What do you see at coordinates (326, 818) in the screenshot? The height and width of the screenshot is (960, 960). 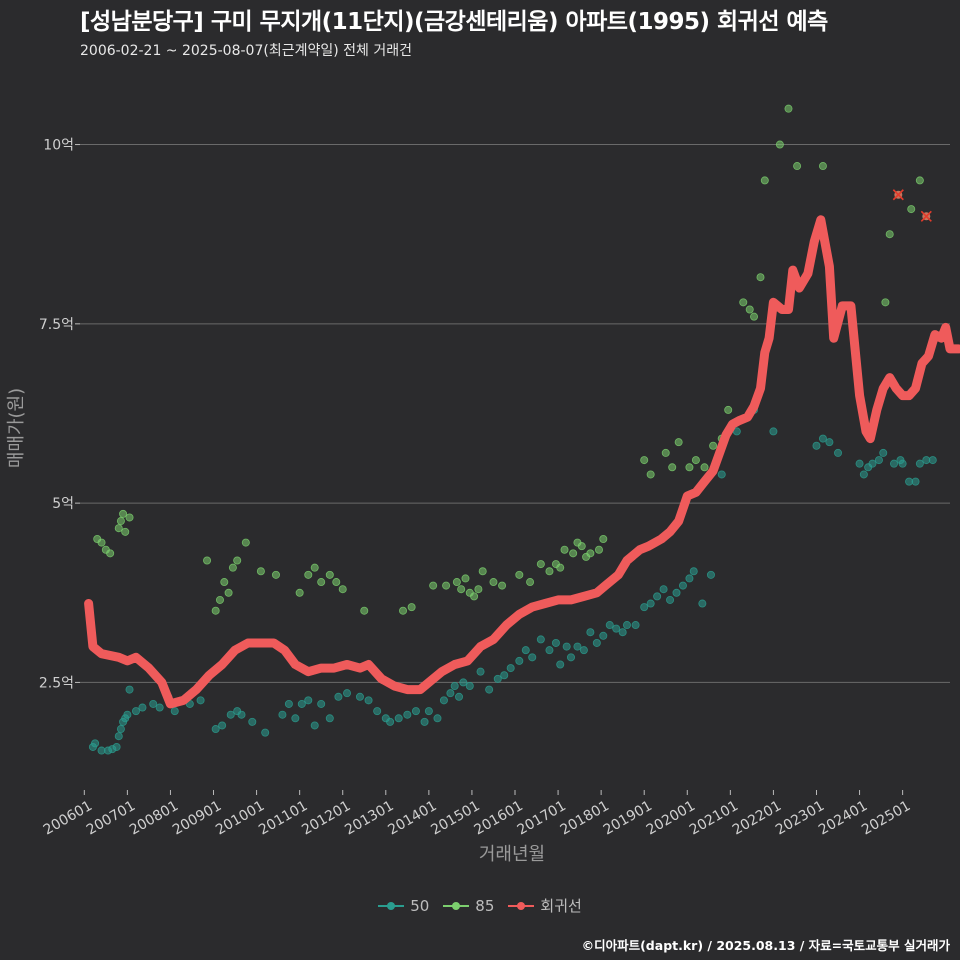 I see `x-tick-label-6: 201201` at bounding box center [326, 818].